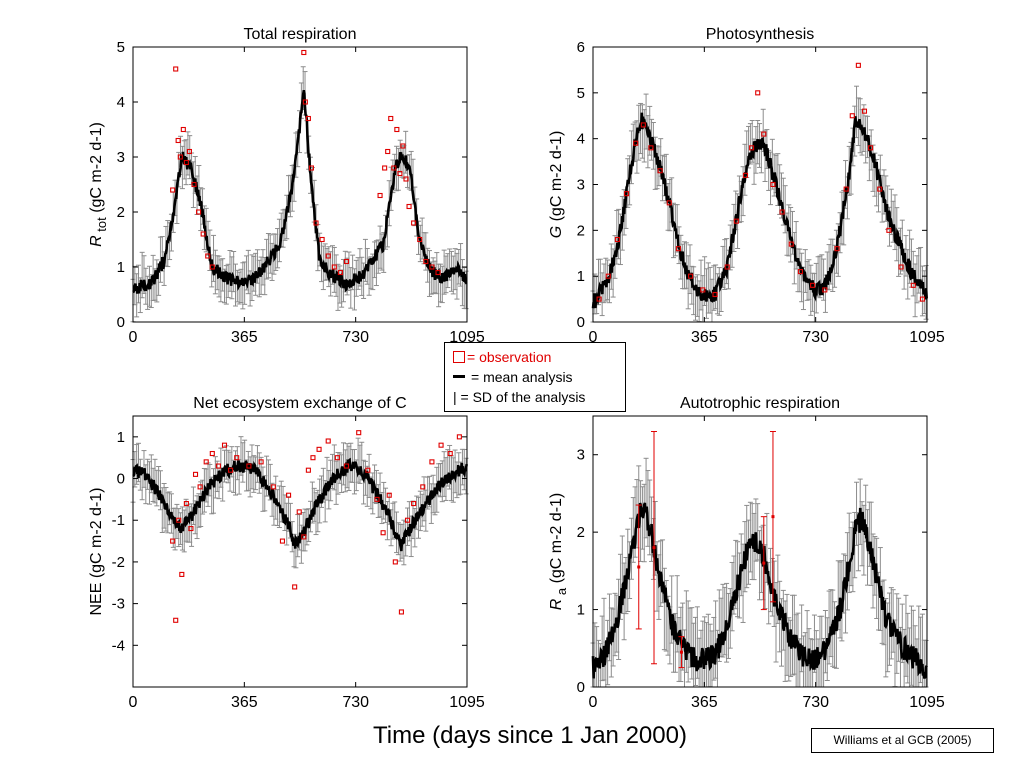 This screenshot has height=768, width=1024. What do you see at coordinates (556, 232) in the screenshot?
I see `y-label-symbol: G` at bounding box center [556, 232].